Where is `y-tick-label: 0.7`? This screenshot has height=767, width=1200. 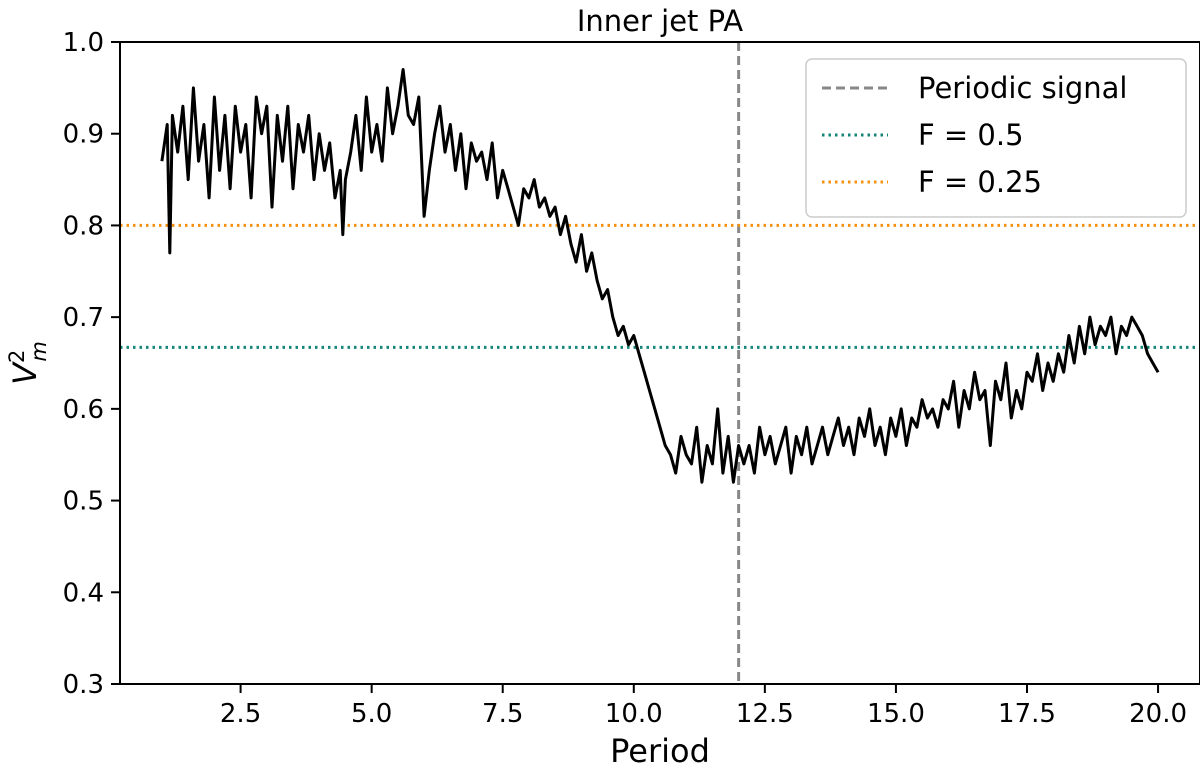 y-tick-label: 0.7 is located at coordinates (83, 318).